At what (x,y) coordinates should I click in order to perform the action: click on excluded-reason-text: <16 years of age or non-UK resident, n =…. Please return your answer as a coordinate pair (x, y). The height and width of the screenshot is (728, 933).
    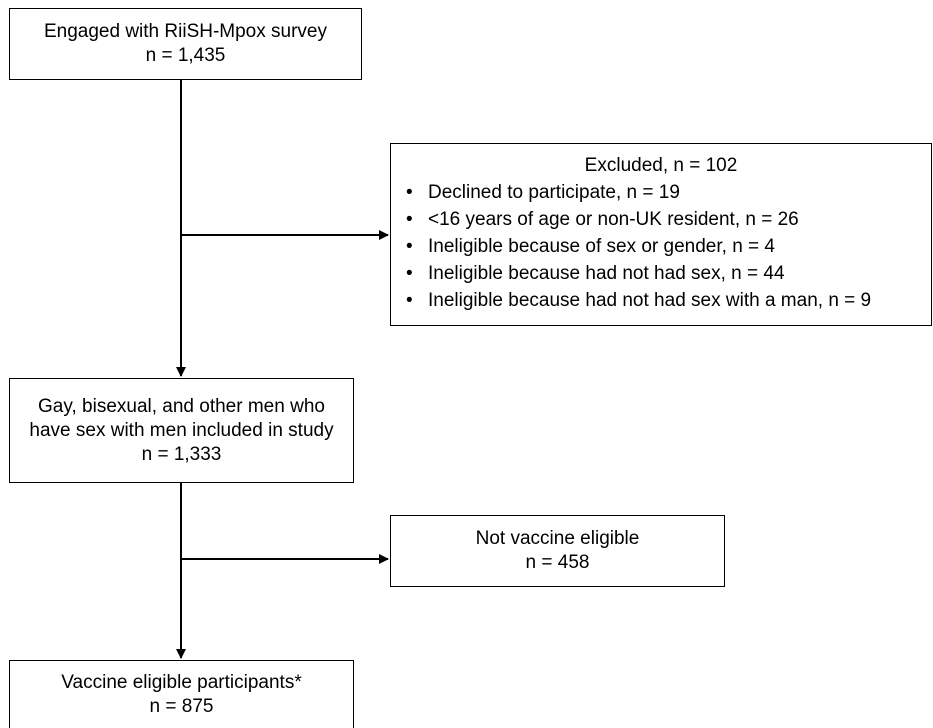
    Looking at the image, I should click on (613, 219).